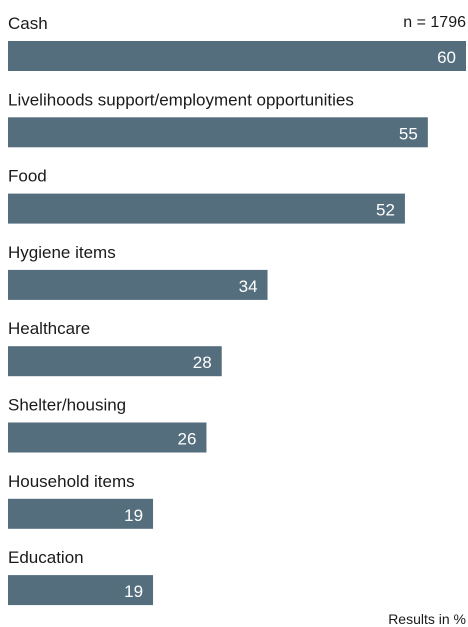  I want to click on category-label: Shelter/housing, so click(67, 405).